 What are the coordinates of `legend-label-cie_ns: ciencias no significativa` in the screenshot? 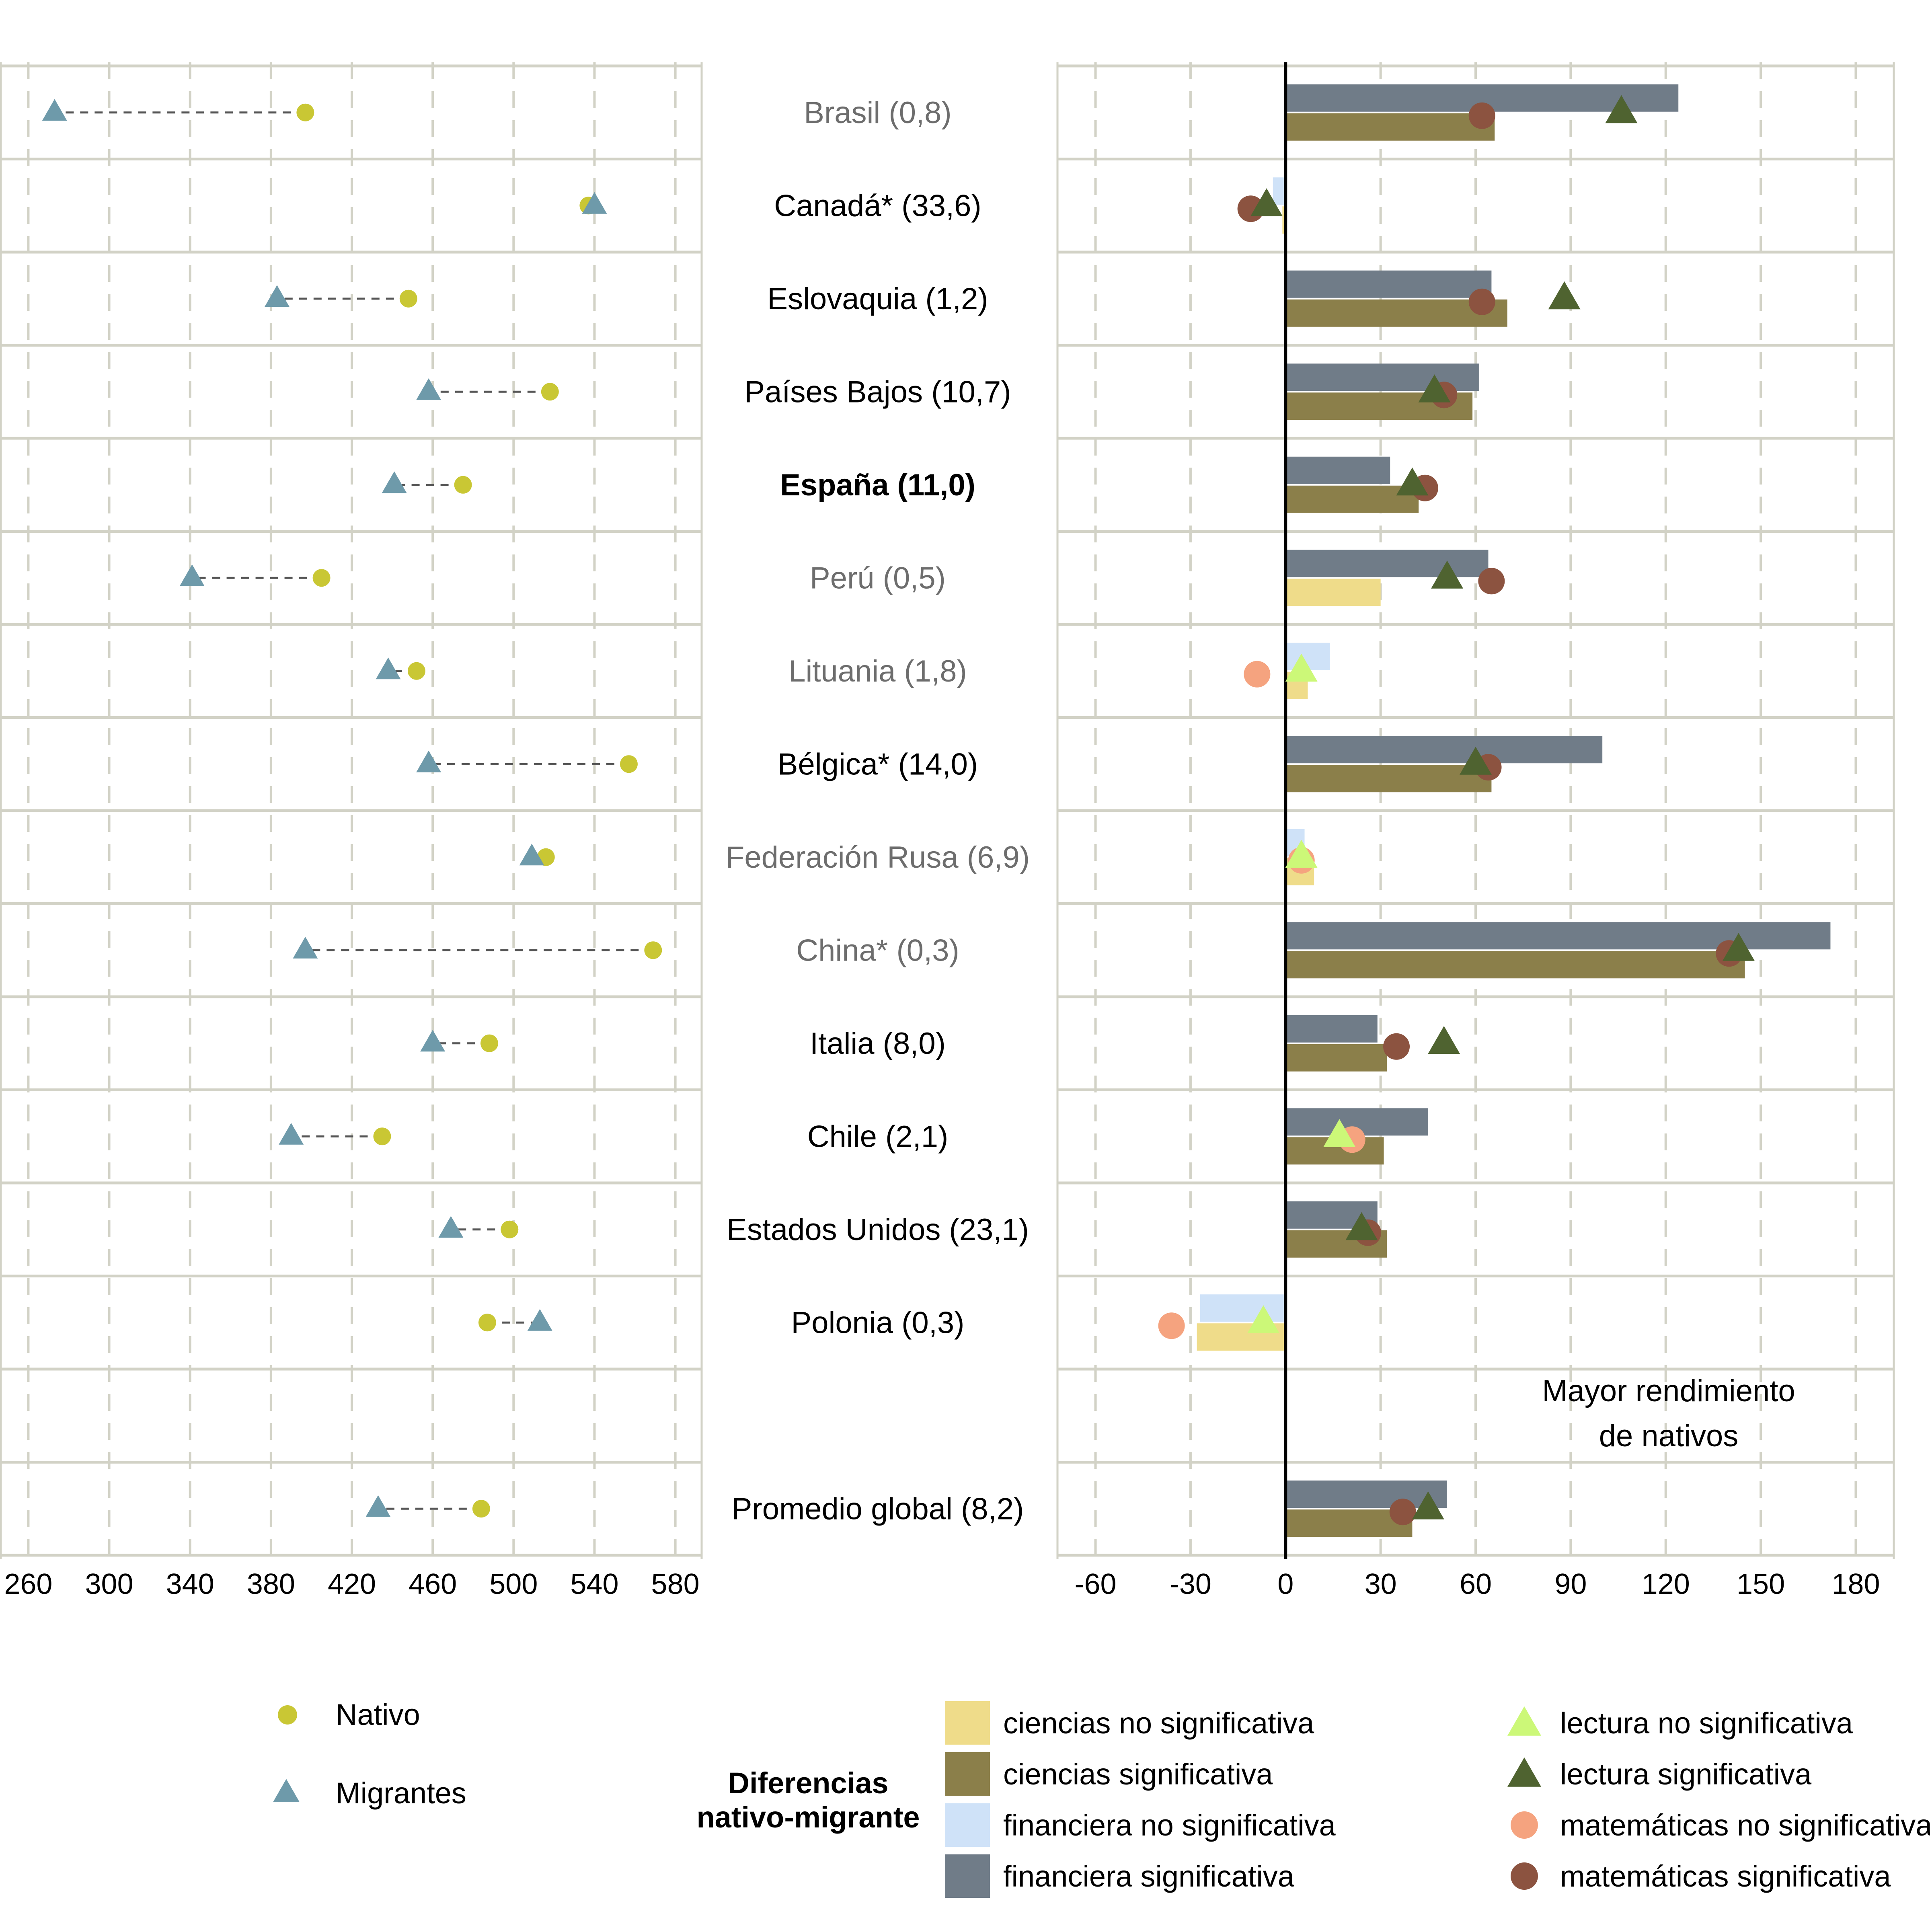 It's located at (1158, 1723).